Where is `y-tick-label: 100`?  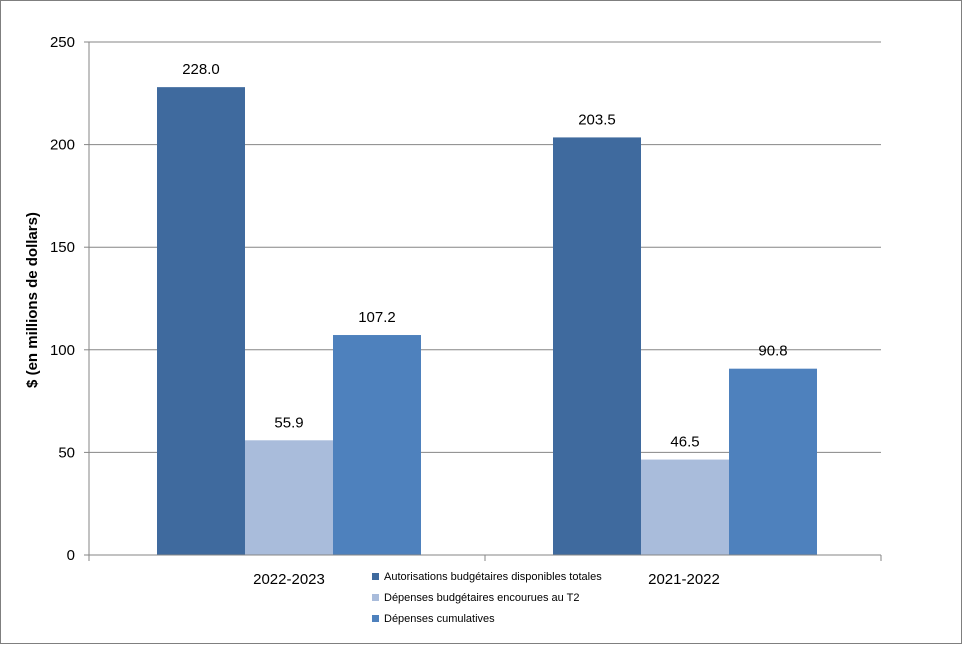
y-tick-label: 100 is located at coordinates (62, 350).